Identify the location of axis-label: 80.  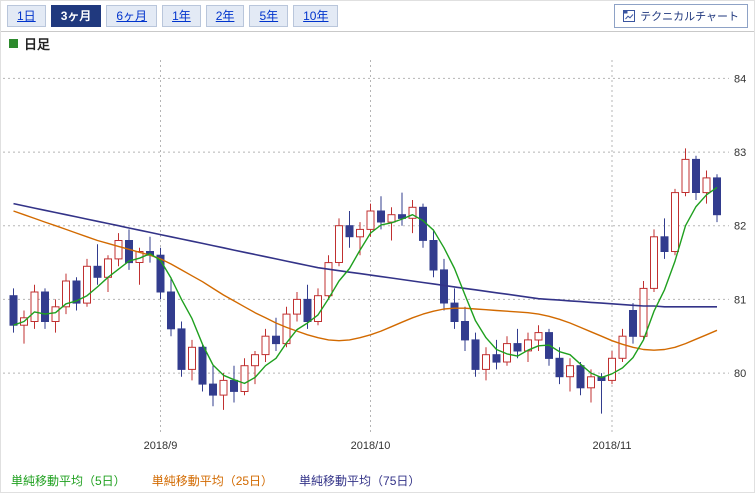
(740, 374).